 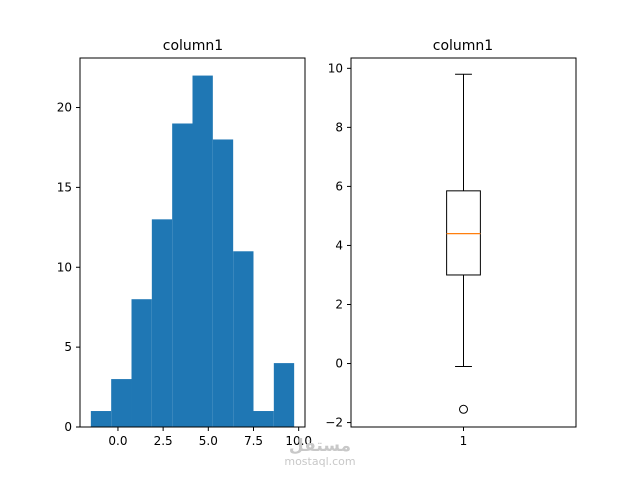 I want to click on boxplot-y-tick-label: 8, so click(x=339, y=127).